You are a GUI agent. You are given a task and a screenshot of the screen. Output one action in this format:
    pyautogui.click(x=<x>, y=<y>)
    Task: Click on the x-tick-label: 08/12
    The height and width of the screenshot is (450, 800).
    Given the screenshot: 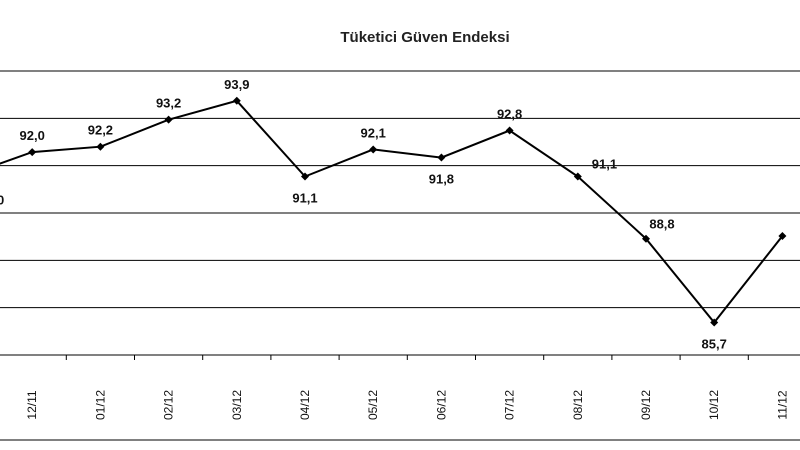 What is the action you would take?
    pyautogui.click(x=578, y=405)
    